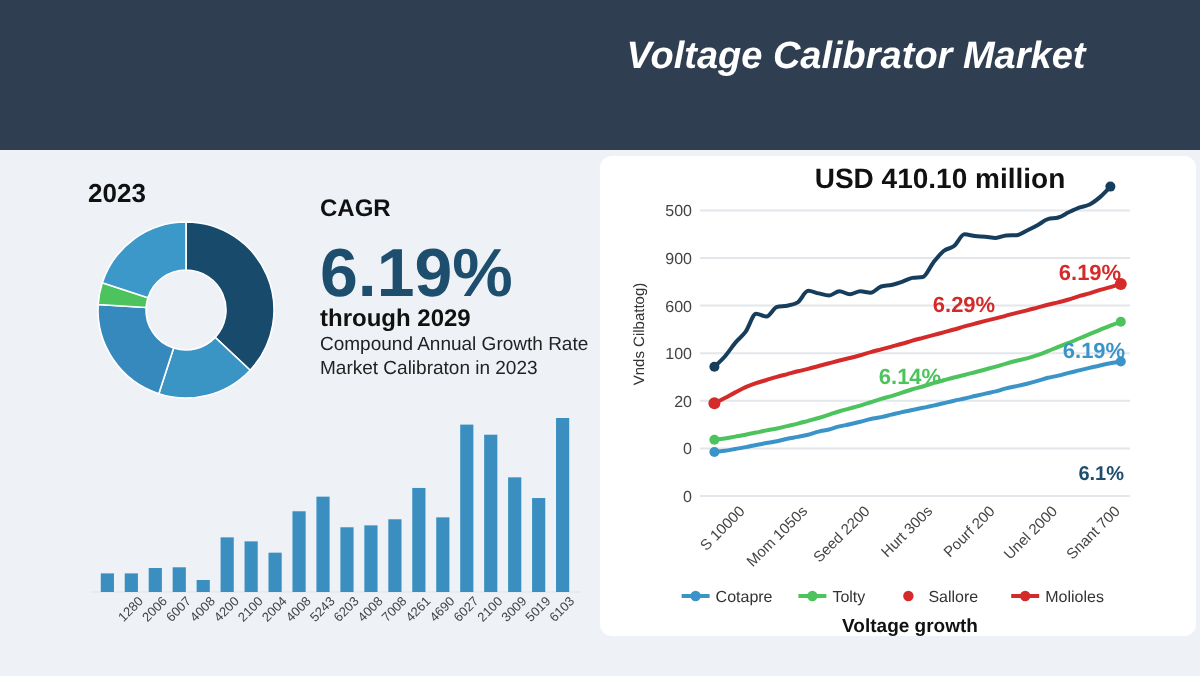 The image size is (1200, 676). Describe the element at coordinates (679, 259) in the screenshot. I see `text: 900` at that location.